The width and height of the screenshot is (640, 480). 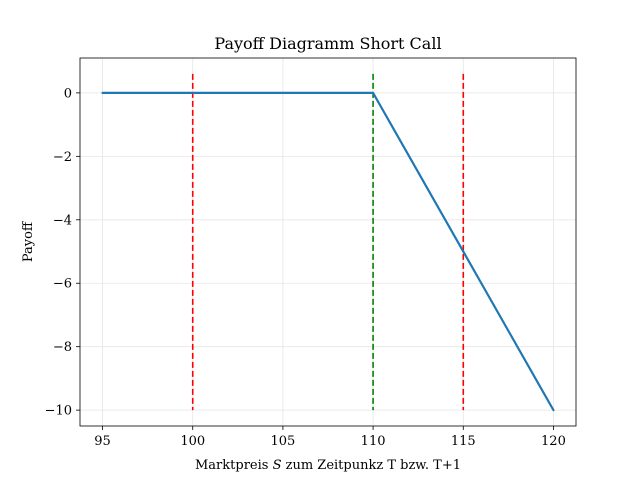 I want to click on x-tick-label: 120, so click(x=553, y=441).